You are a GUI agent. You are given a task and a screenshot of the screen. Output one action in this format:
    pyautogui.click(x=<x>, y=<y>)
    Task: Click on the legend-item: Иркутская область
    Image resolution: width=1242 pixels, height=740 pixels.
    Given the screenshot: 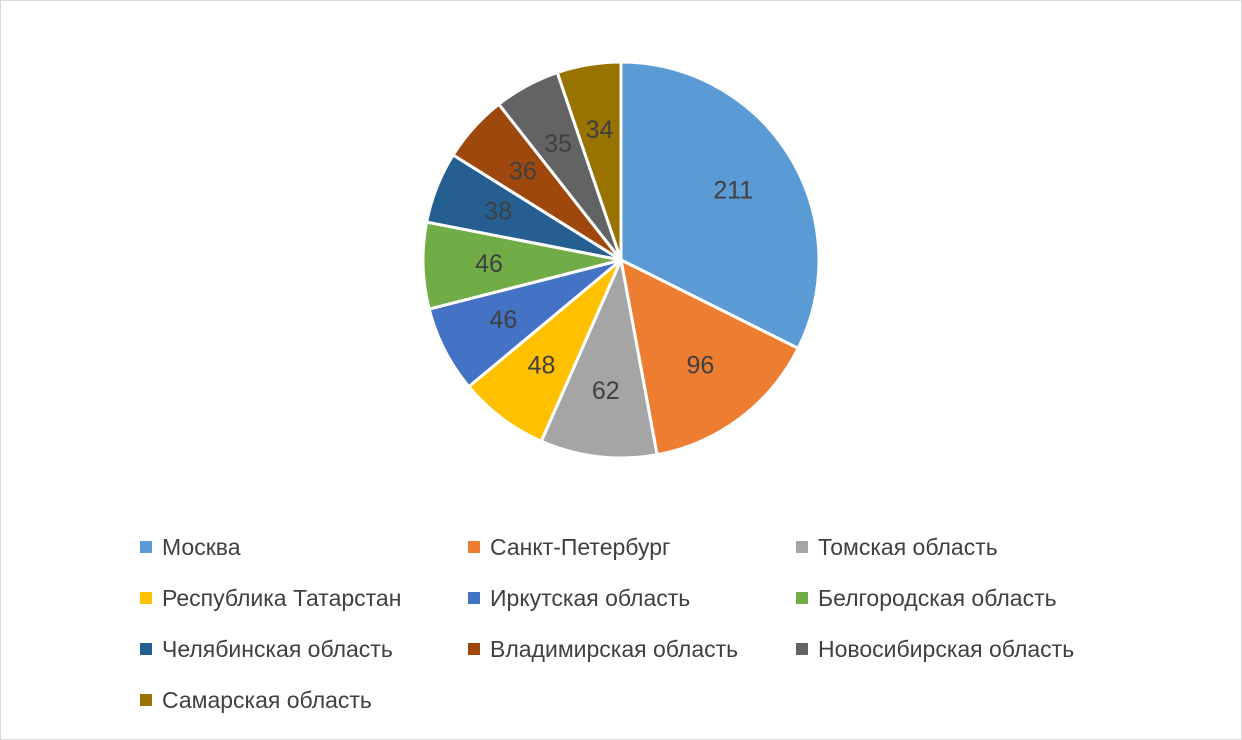 What is the action you would take?
    pyautogui.click(x=632, y=598)
    